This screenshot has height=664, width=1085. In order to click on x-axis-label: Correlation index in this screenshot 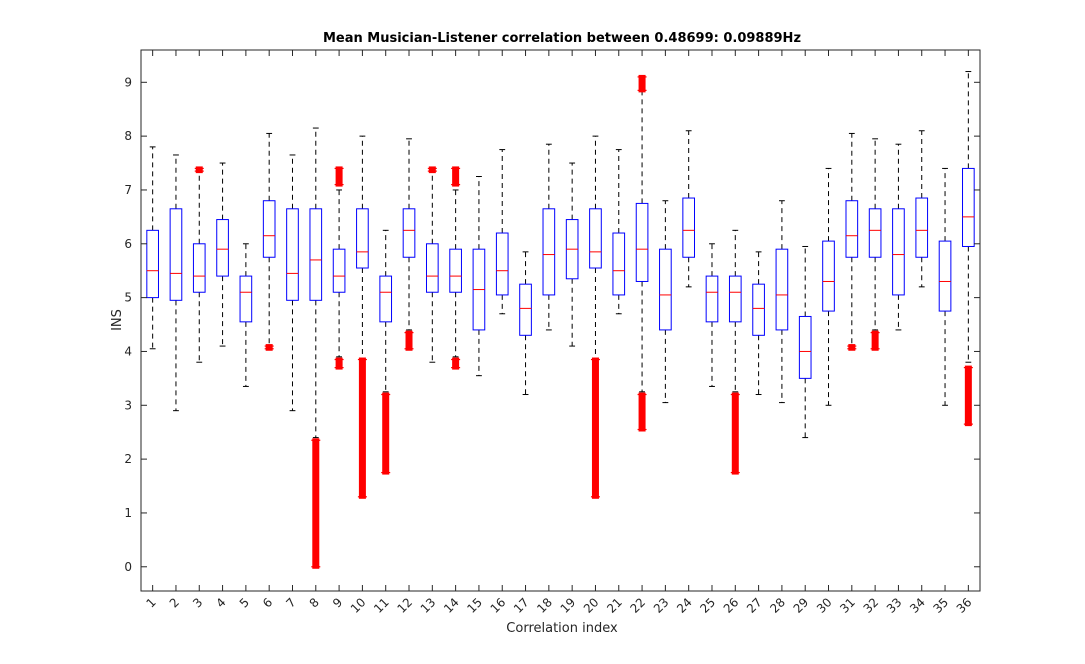, I will do `click(562, 628)`.